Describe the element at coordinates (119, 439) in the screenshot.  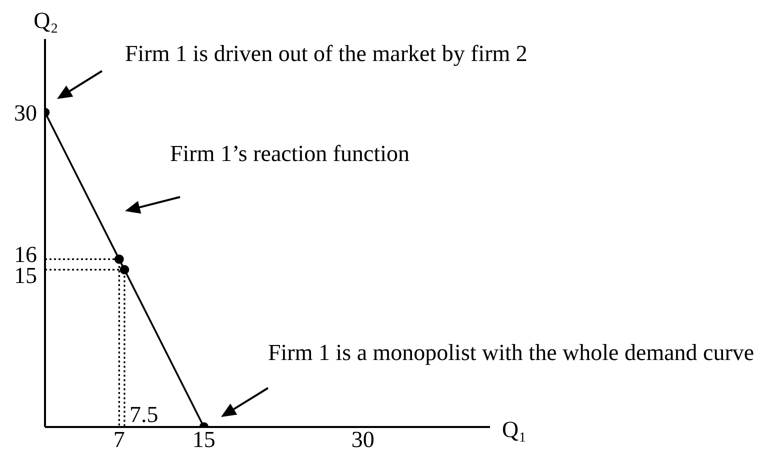
I see `x-tick-label: 7` at that location.